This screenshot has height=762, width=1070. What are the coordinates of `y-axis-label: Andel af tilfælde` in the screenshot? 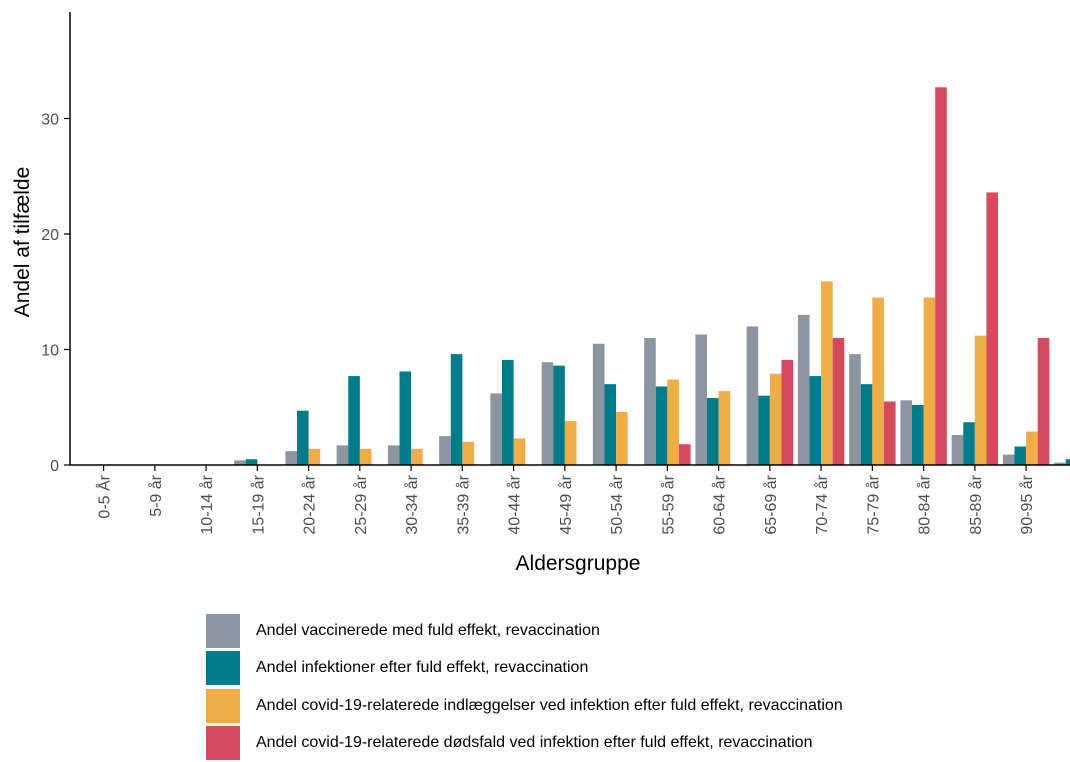 It's located at (22, 242).